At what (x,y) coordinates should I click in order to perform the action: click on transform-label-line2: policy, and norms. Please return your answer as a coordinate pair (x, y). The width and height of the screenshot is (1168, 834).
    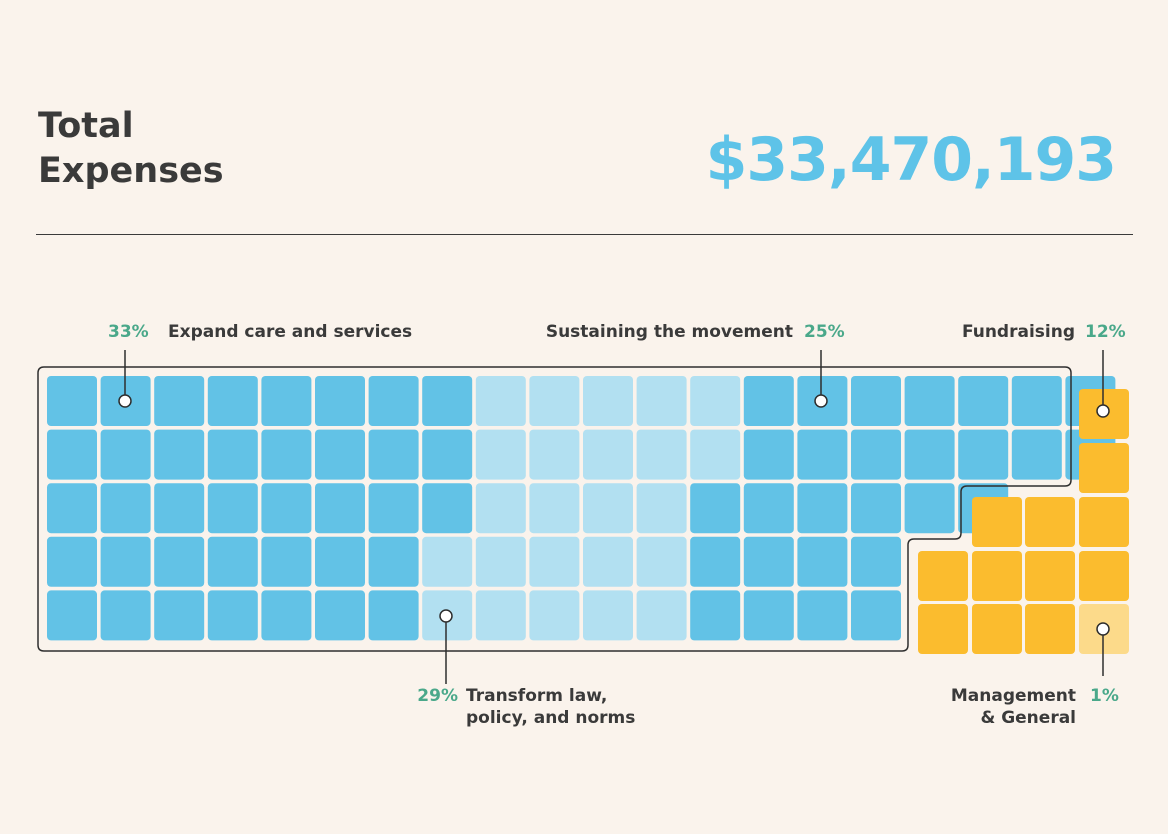
    Looking at the image, I should click on (550, 718).